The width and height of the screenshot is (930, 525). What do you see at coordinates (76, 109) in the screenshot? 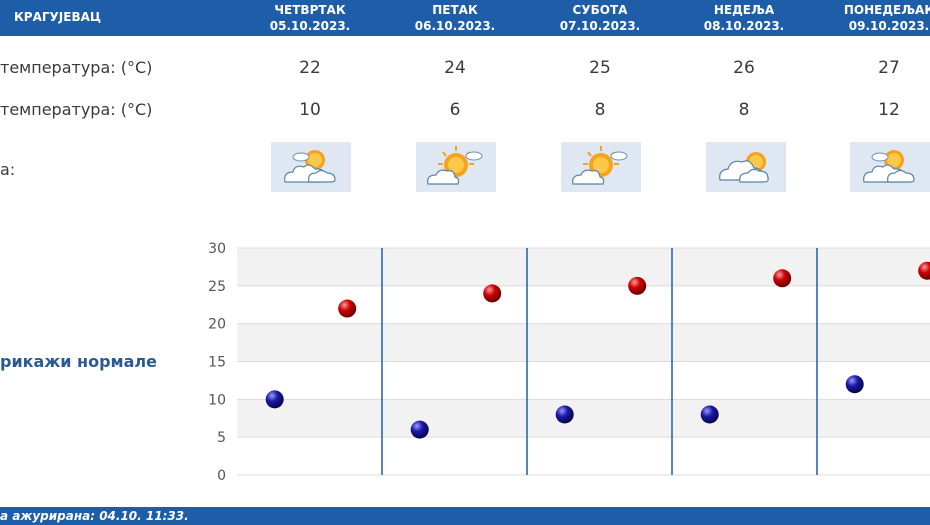
I see `min-temp-label: температура: (°C)` at bounding box center [76, 109].